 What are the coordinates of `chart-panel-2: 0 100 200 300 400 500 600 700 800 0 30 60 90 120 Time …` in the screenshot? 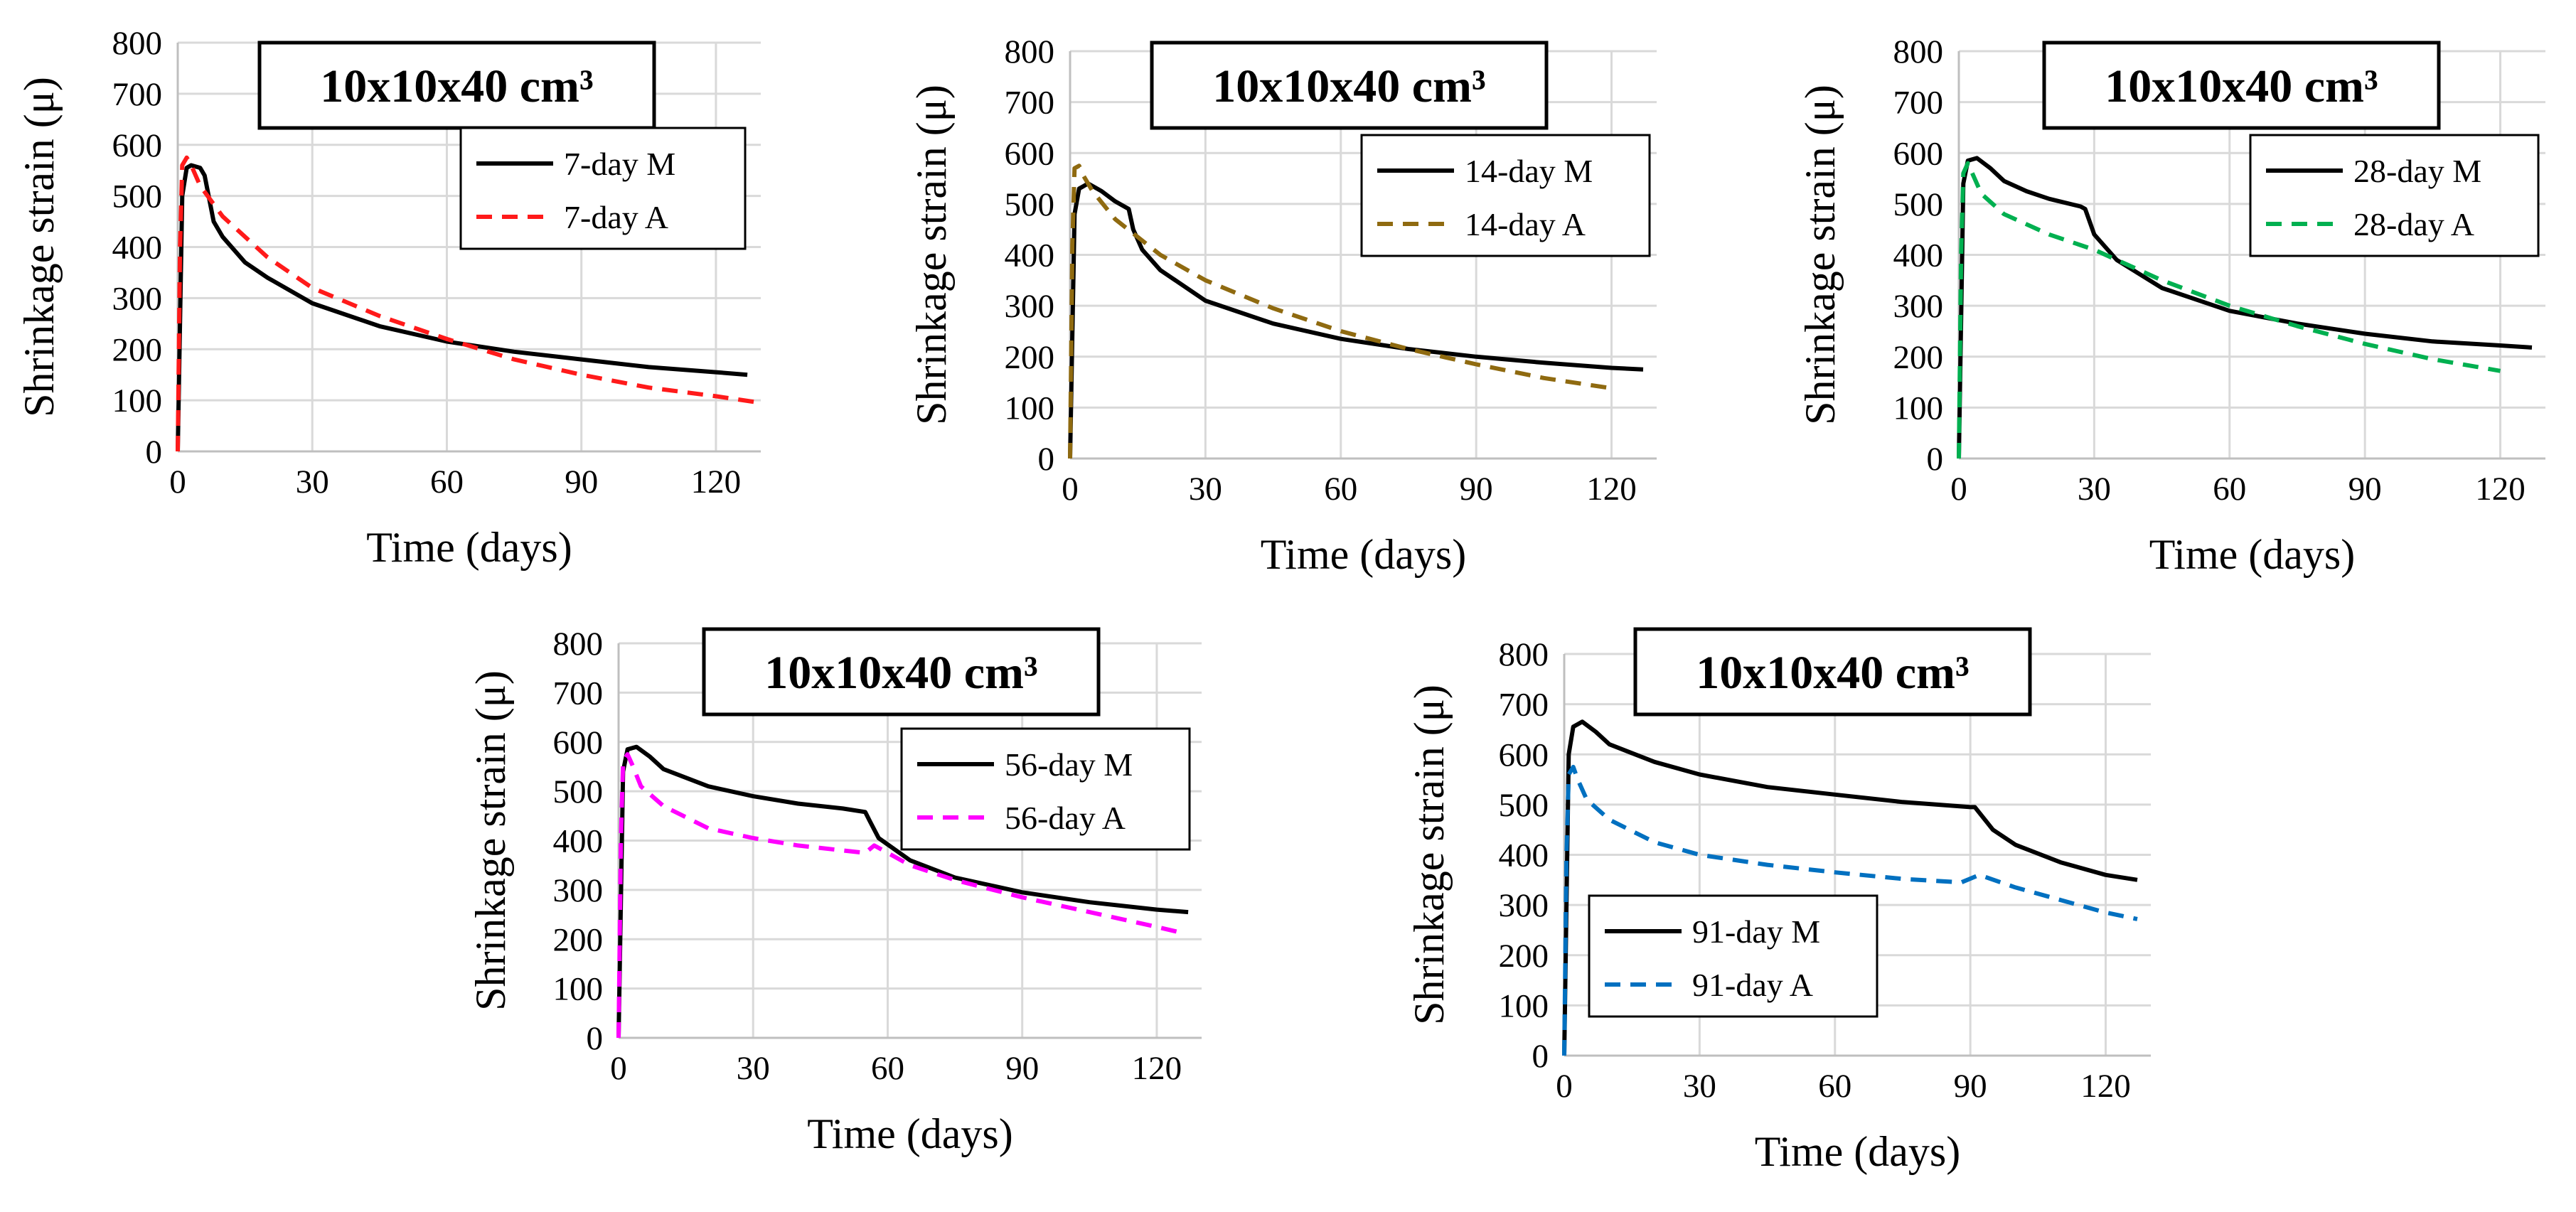 It's located at (1282, 305).